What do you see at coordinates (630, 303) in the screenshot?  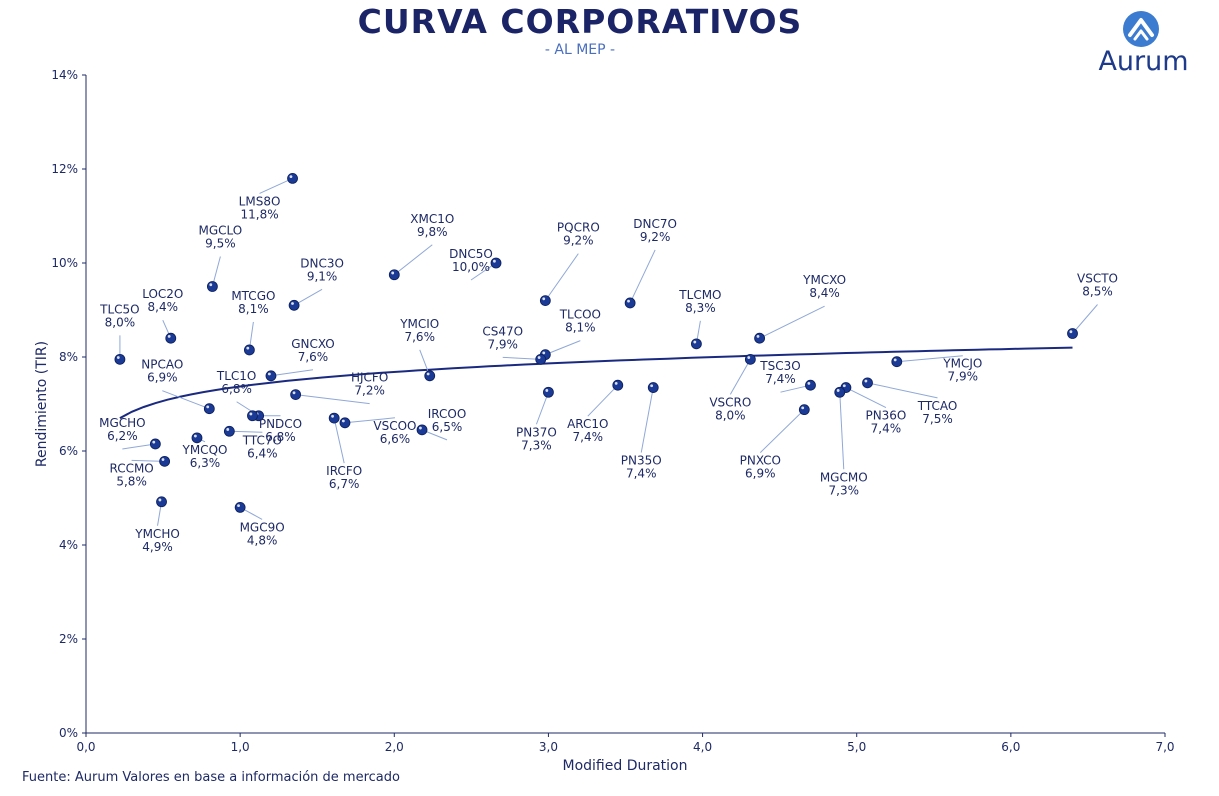 I see `point-dnc7o` at bounding box center [630, 303].